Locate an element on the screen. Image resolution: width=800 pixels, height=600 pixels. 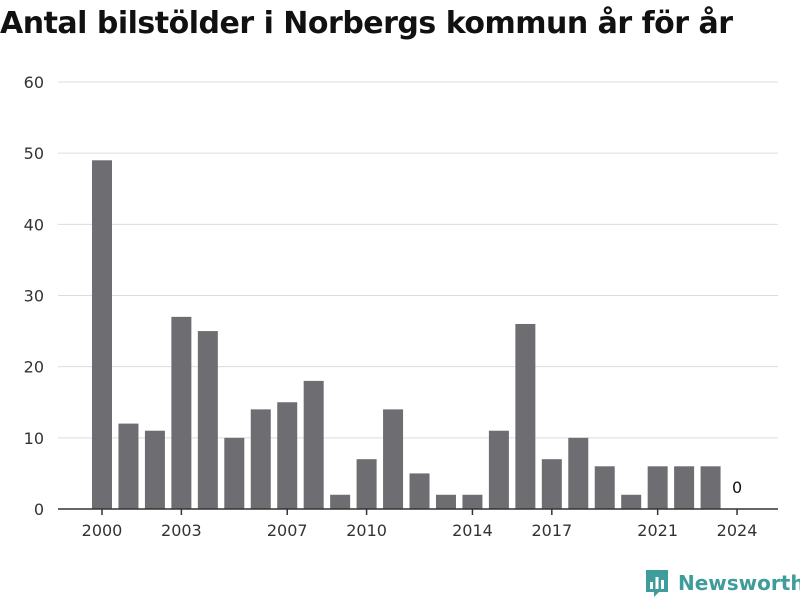
bar-2007 is located at coordinates (287, 455).